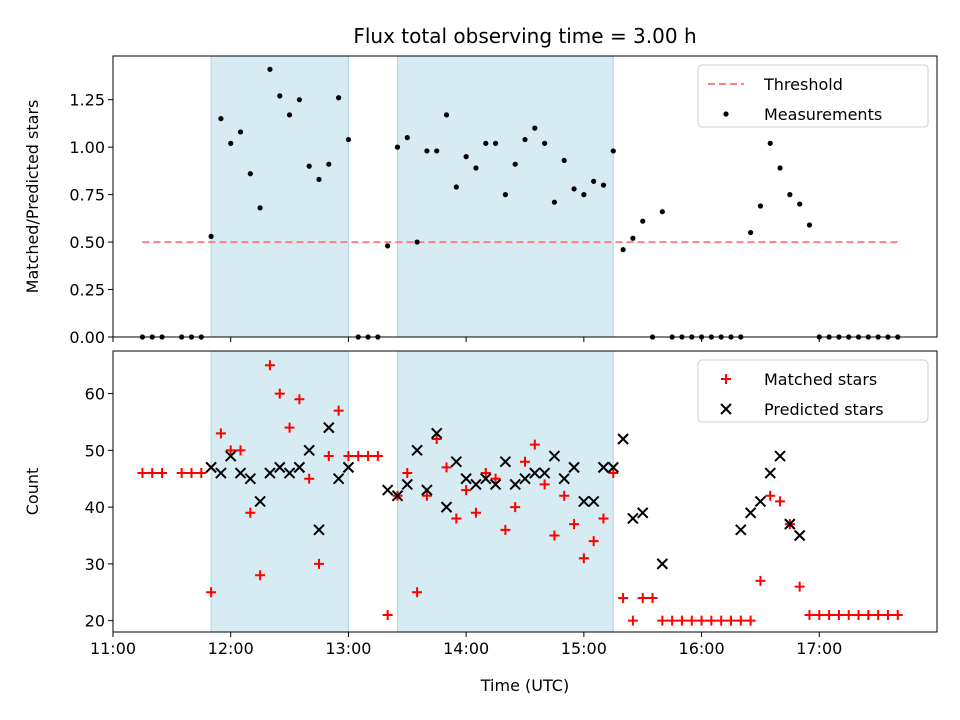 The height and width of the screenshot is (720, 960). Describe the element at coordinates (87, 195) in the screenshot. I see `y-tick-label-top-3: 0.75` at that location.